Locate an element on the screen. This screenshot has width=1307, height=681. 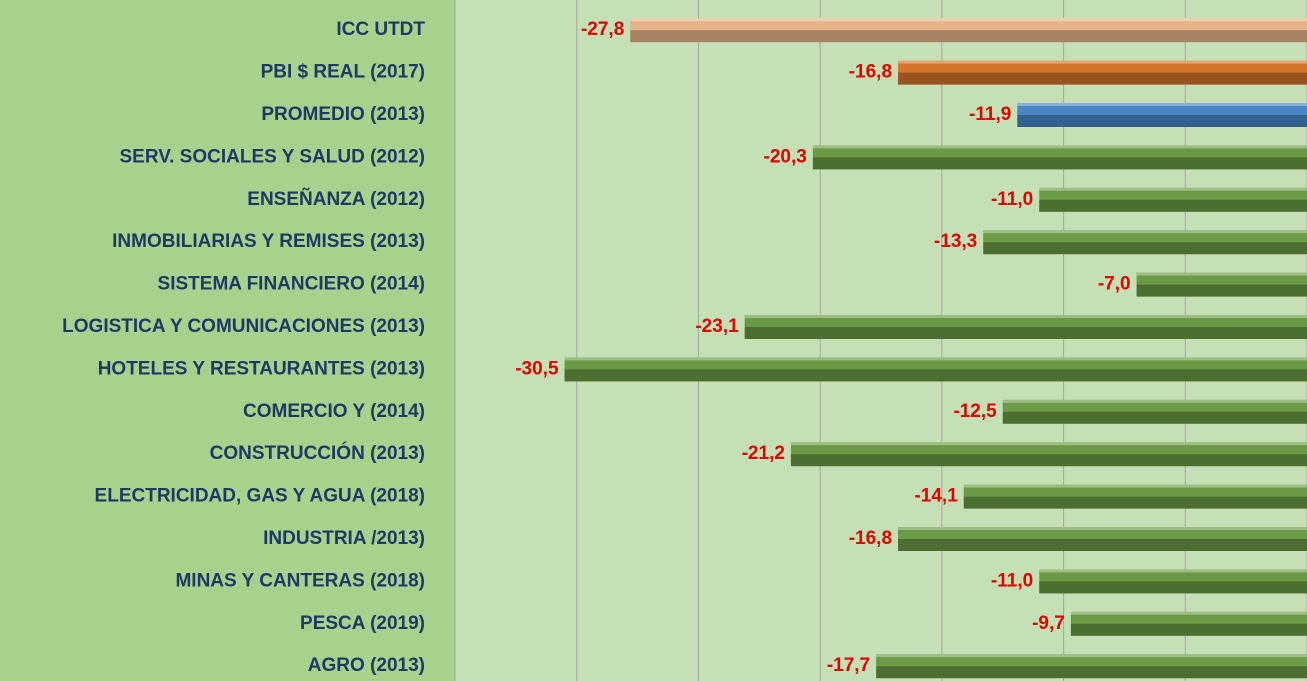
data-label: -20,3 is located at coordinates (785, 156).